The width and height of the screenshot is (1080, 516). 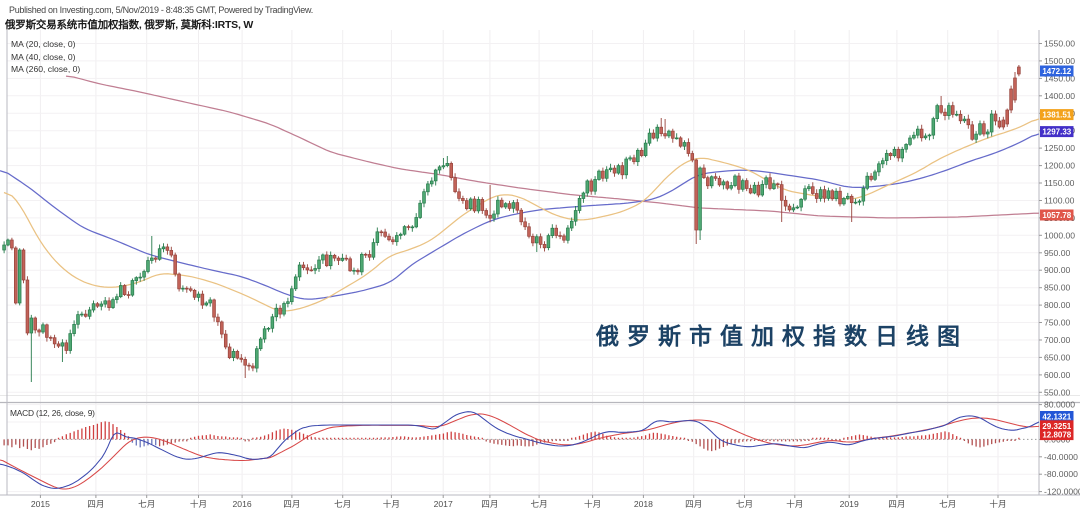 I want to click on svg-text: 1500.00, so click(x=1059, y=61).